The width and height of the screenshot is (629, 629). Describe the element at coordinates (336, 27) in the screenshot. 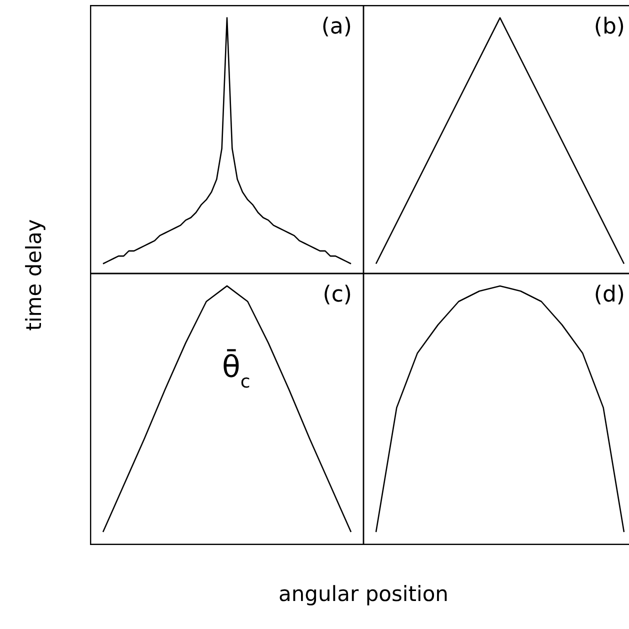

I see `annotation: (a)` at that location.